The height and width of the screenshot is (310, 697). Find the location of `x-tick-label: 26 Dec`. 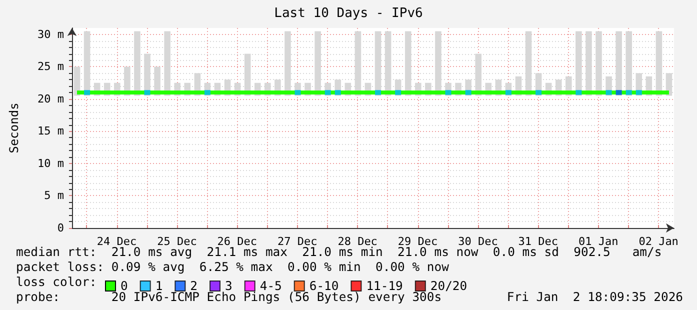

x-tick-label: 26 Dec is located at coordinates (237, 241).